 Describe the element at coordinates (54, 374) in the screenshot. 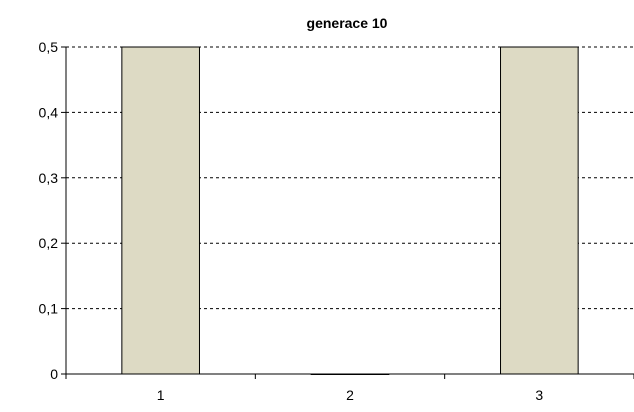

I see `y-tick-label: 0` at that location.